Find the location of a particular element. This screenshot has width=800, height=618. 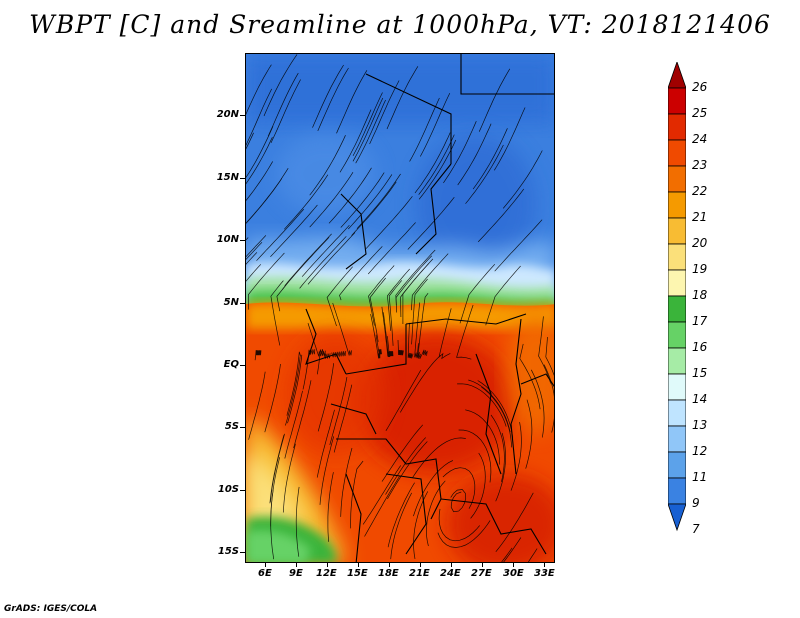

lat-label-5s: 5S is located at coordinates (231, 426).